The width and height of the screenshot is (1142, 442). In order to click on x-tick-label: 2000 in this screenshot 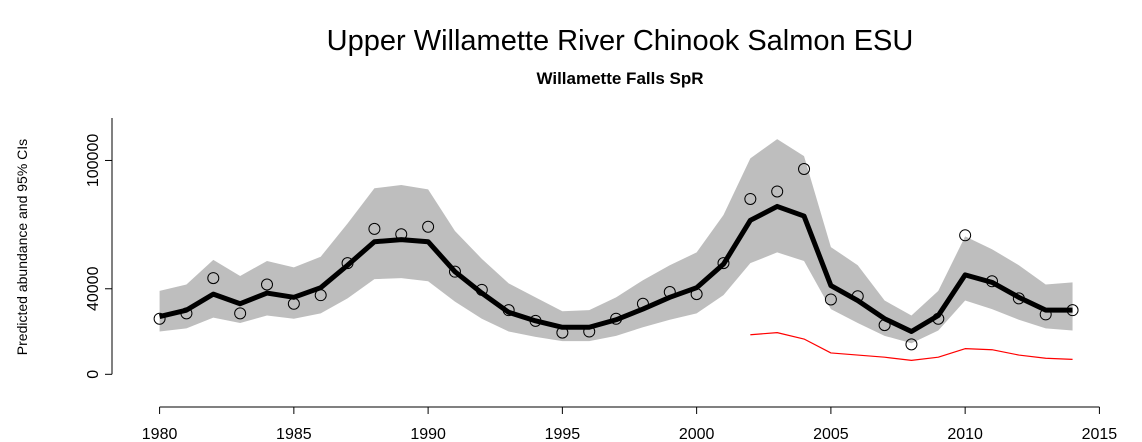, I will do `click(697, 434)`.